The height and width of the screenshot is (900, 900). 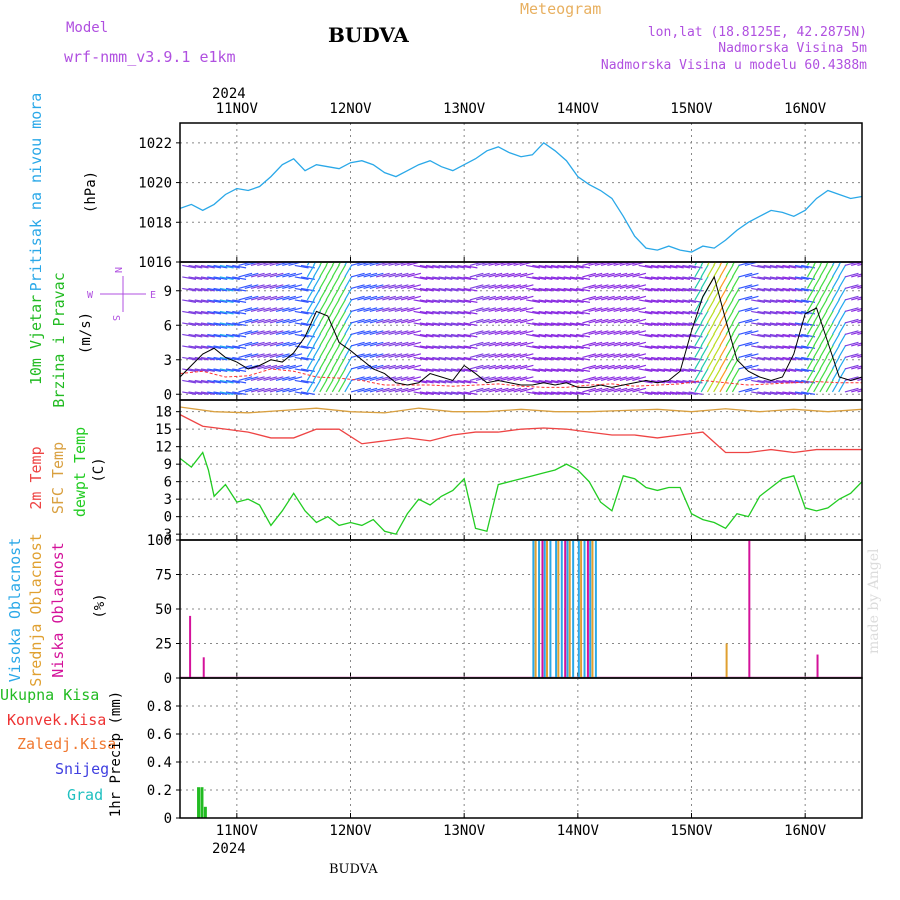 I want to click on temp-unit: (C), so click(x=99, y=469).